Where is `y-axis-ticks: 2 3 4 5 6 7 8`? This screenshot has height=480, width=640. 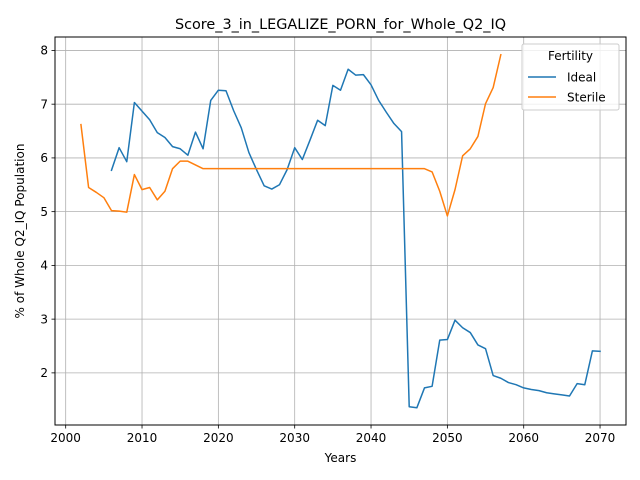 y-axis-ticks: 2 3 4 5 6 7 8 is located at coordinates (47, 212).